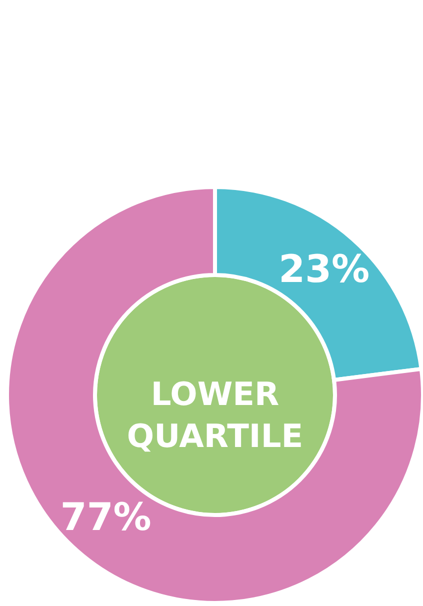 The image size is (423, 606). I want to click on data-label: 77%, so click(106, 516).